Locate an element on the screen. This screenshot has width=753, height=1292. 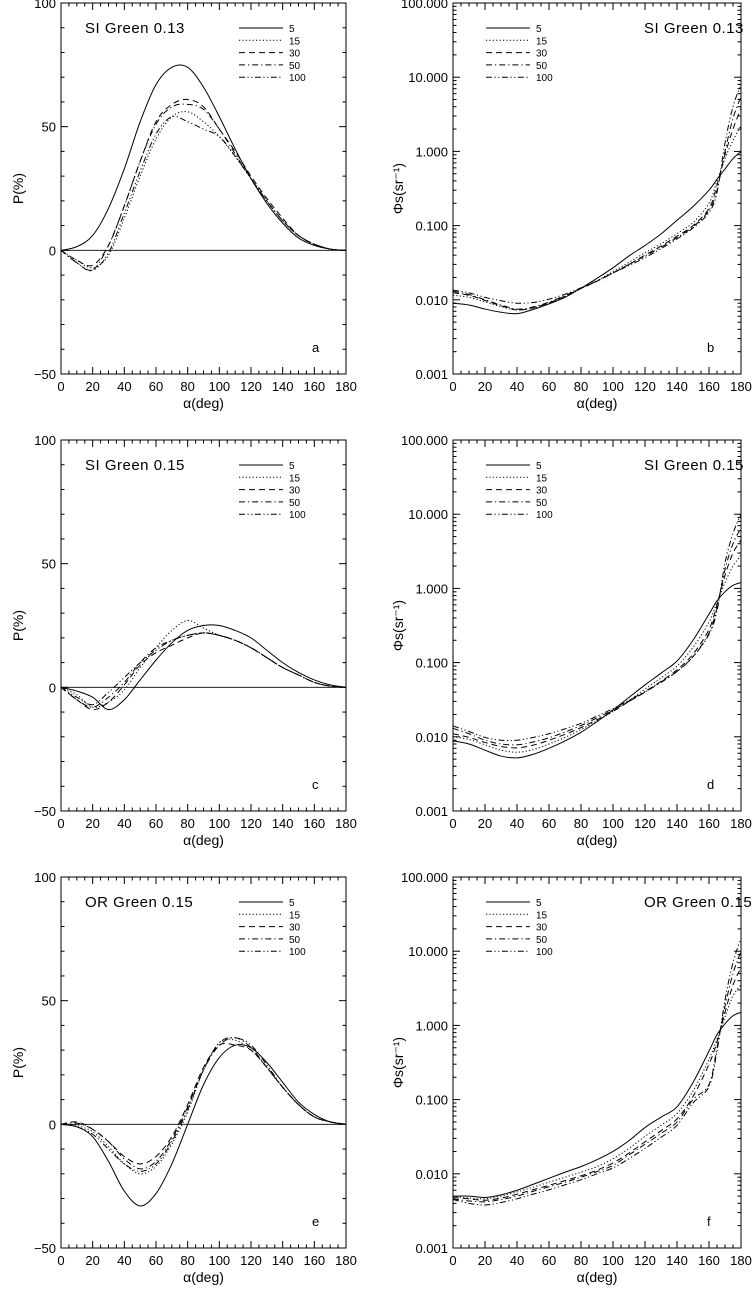
panel-letter: a is located at coordinates (316, 347).